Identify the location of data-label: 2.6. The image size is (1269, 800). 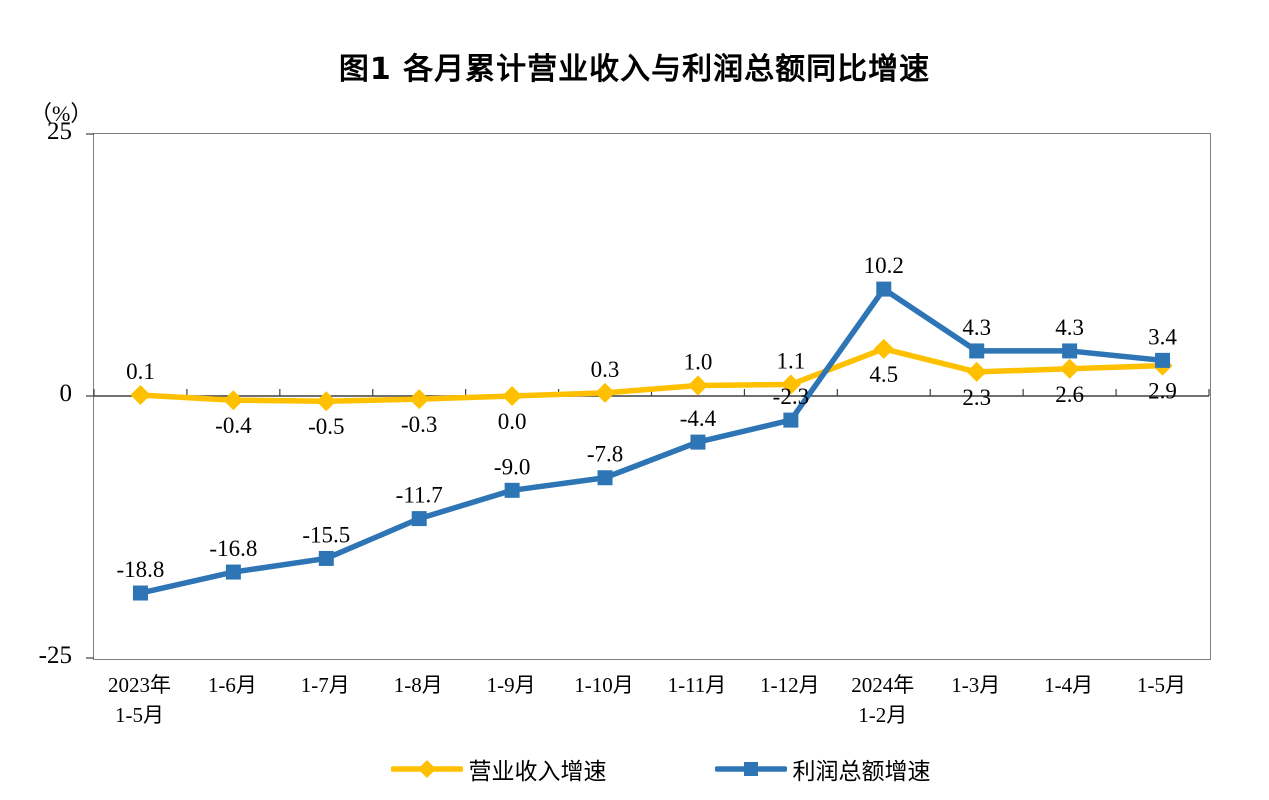
(1069, 394).